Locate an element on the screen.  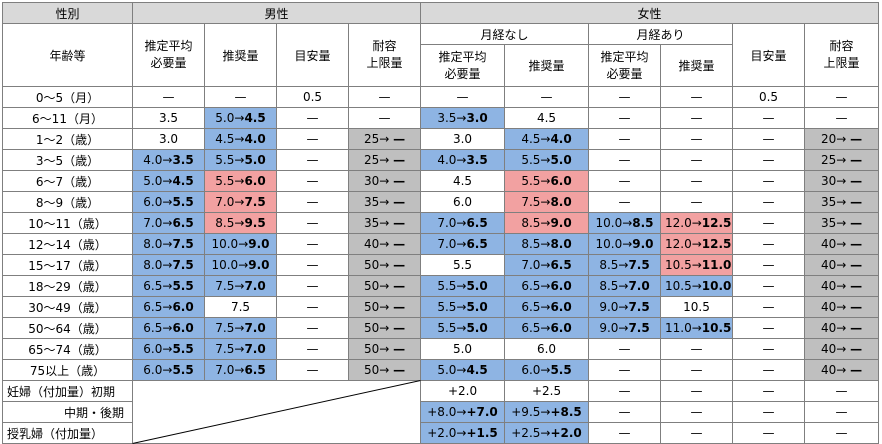
value-cell: 7.5→7.0 is located at coordinates (240, 286).